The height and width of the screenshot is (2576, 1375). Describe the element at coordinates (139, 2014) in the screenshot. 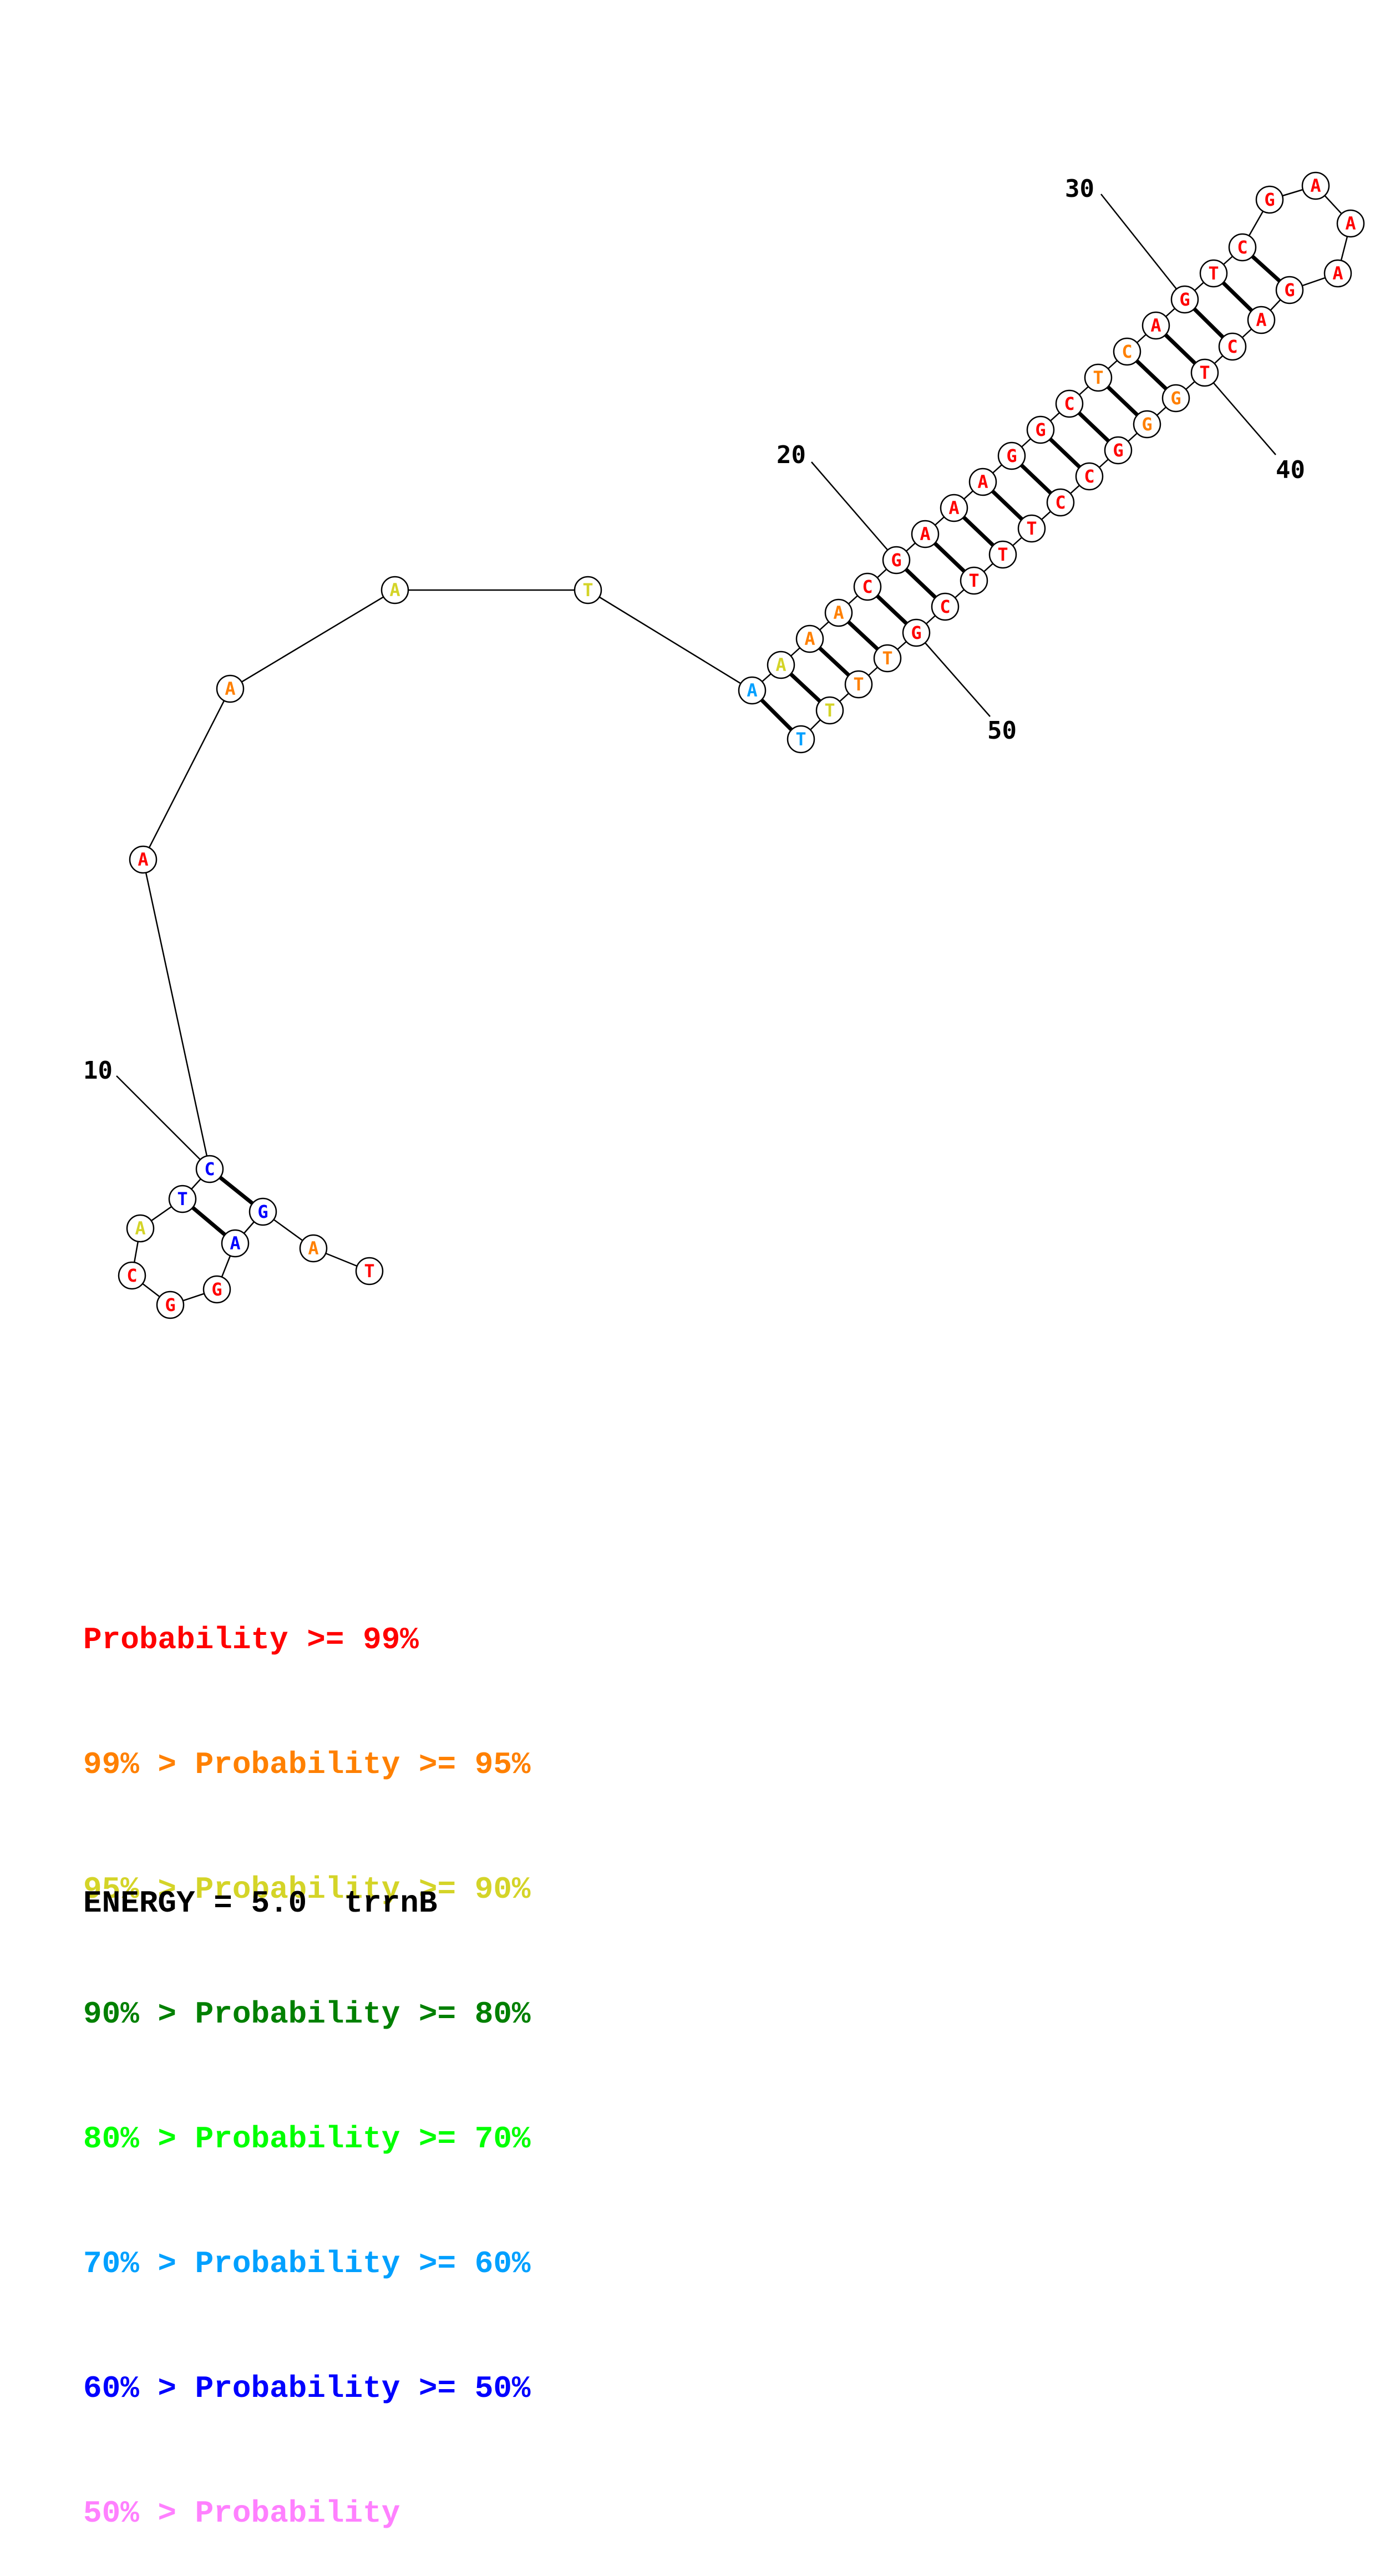

I see `legend-prefix: 90% >` at that location.